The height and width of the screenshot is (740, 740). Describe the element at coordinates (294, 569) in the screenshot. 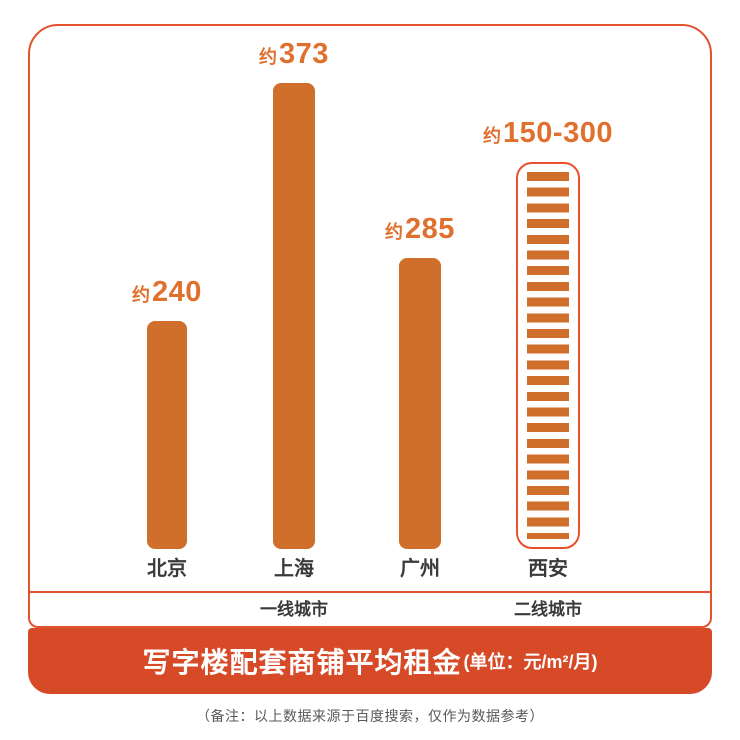

I see `city-label-shanghai: 上海` at that location.